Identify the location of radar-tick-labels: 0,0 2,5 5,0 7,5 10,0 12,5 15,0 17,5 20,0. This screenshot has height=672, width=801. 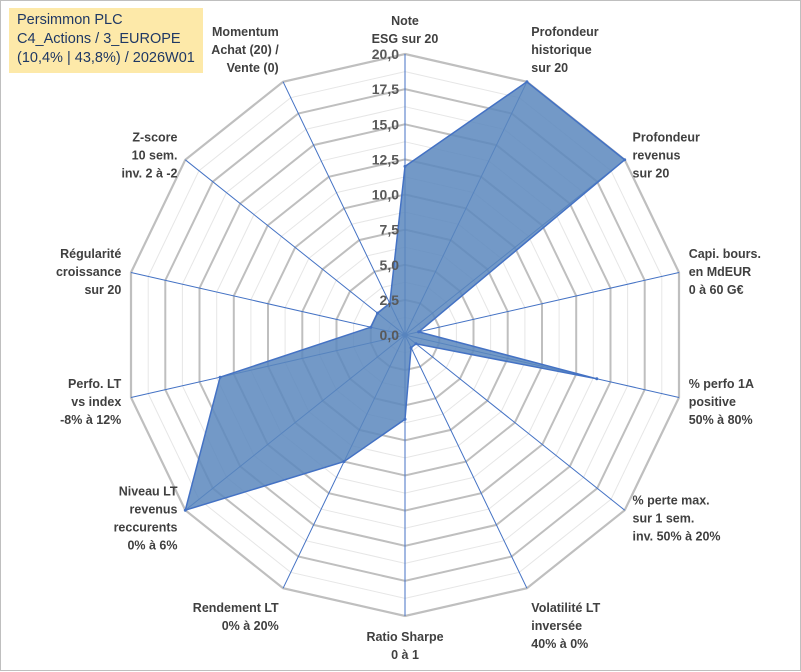
(385, 194).